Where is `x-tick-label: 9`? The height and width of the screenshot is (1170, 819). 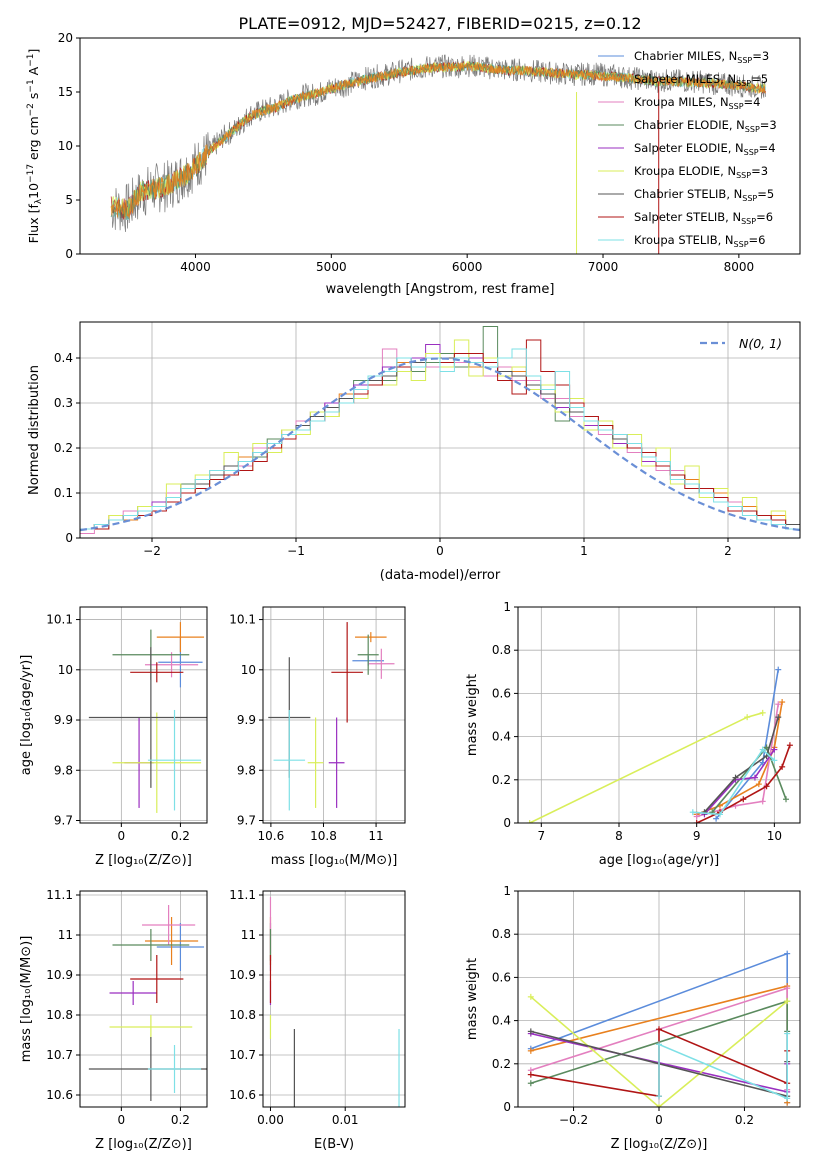
x-tick-label: 9 is located at coordinates (697, 836).